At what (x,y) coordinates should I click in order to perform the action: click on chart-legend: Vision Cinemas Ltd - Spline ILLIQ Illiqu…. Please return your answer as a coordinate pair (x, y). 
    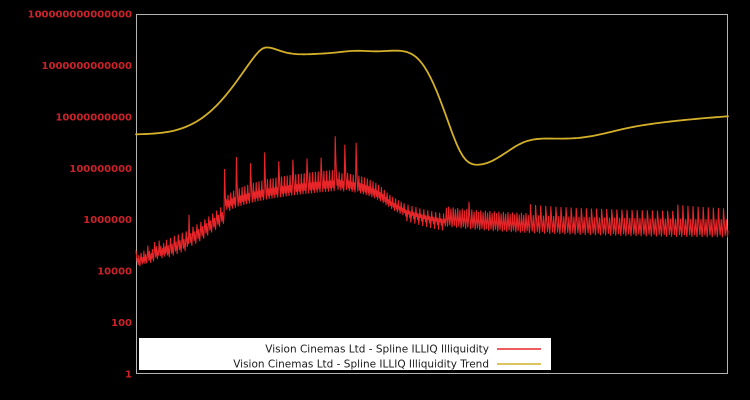
    Looking at the image, I should click on (345, 354).